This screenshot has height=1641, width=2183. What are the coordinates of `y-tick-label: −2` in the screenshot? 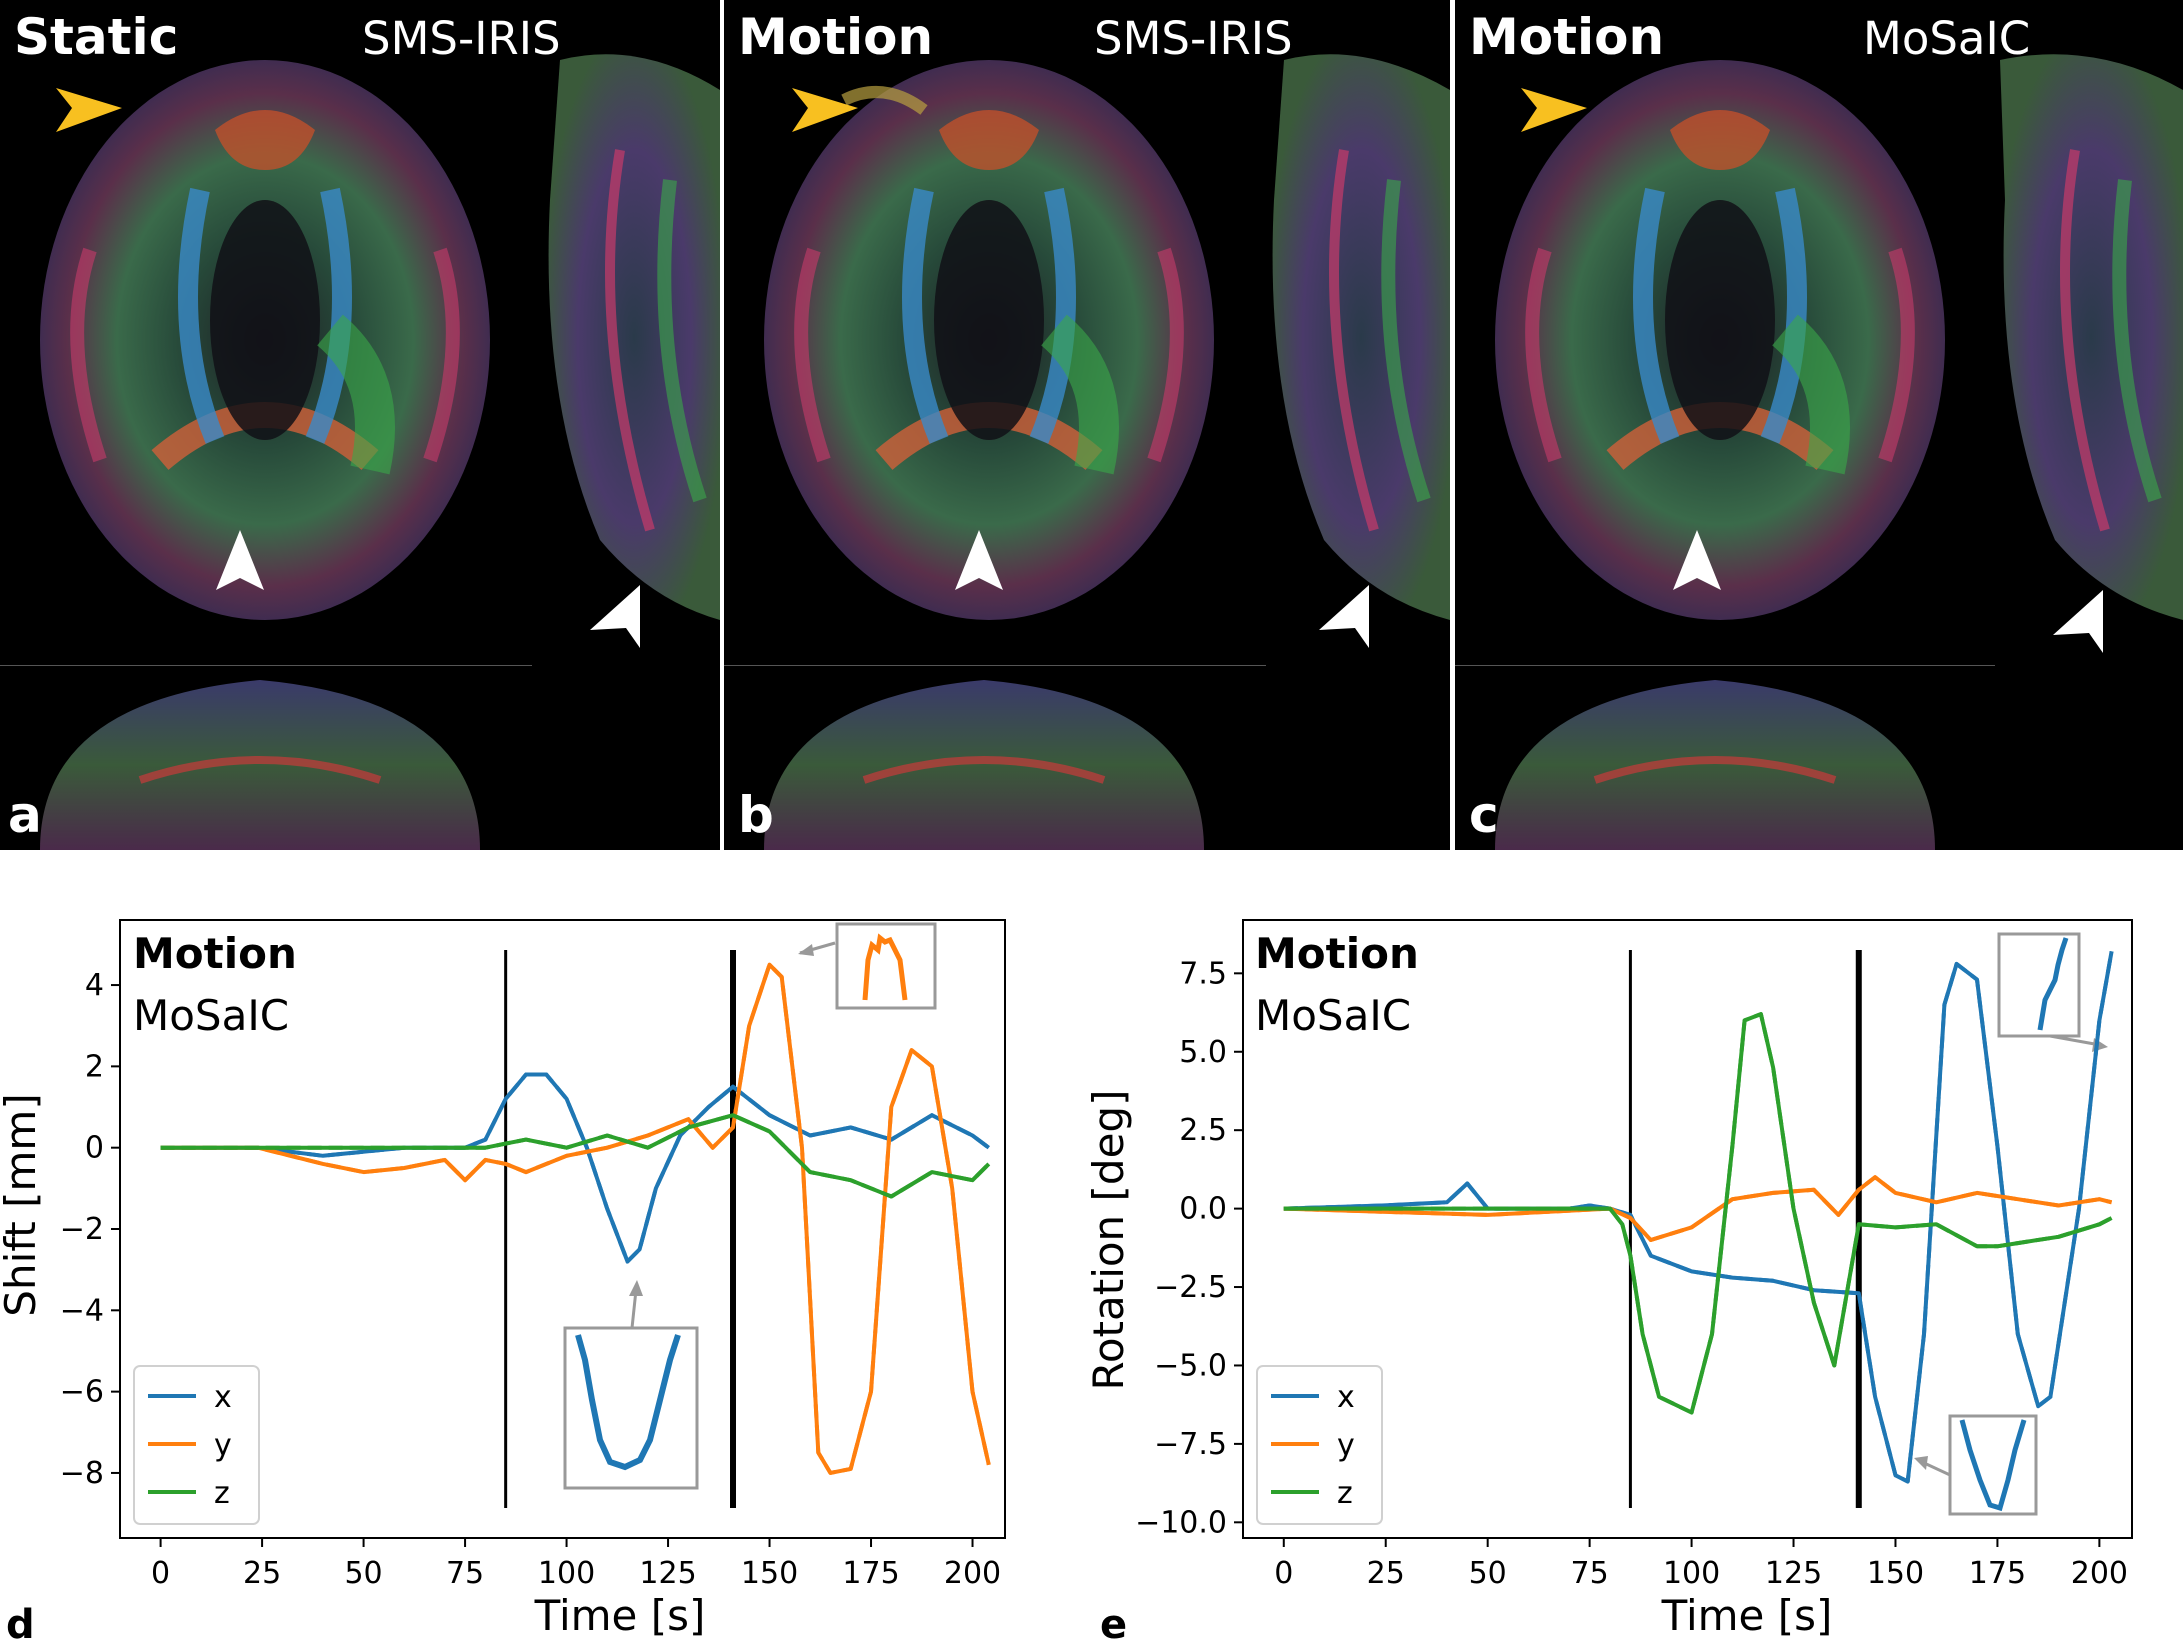 It's located at (82, 1229).